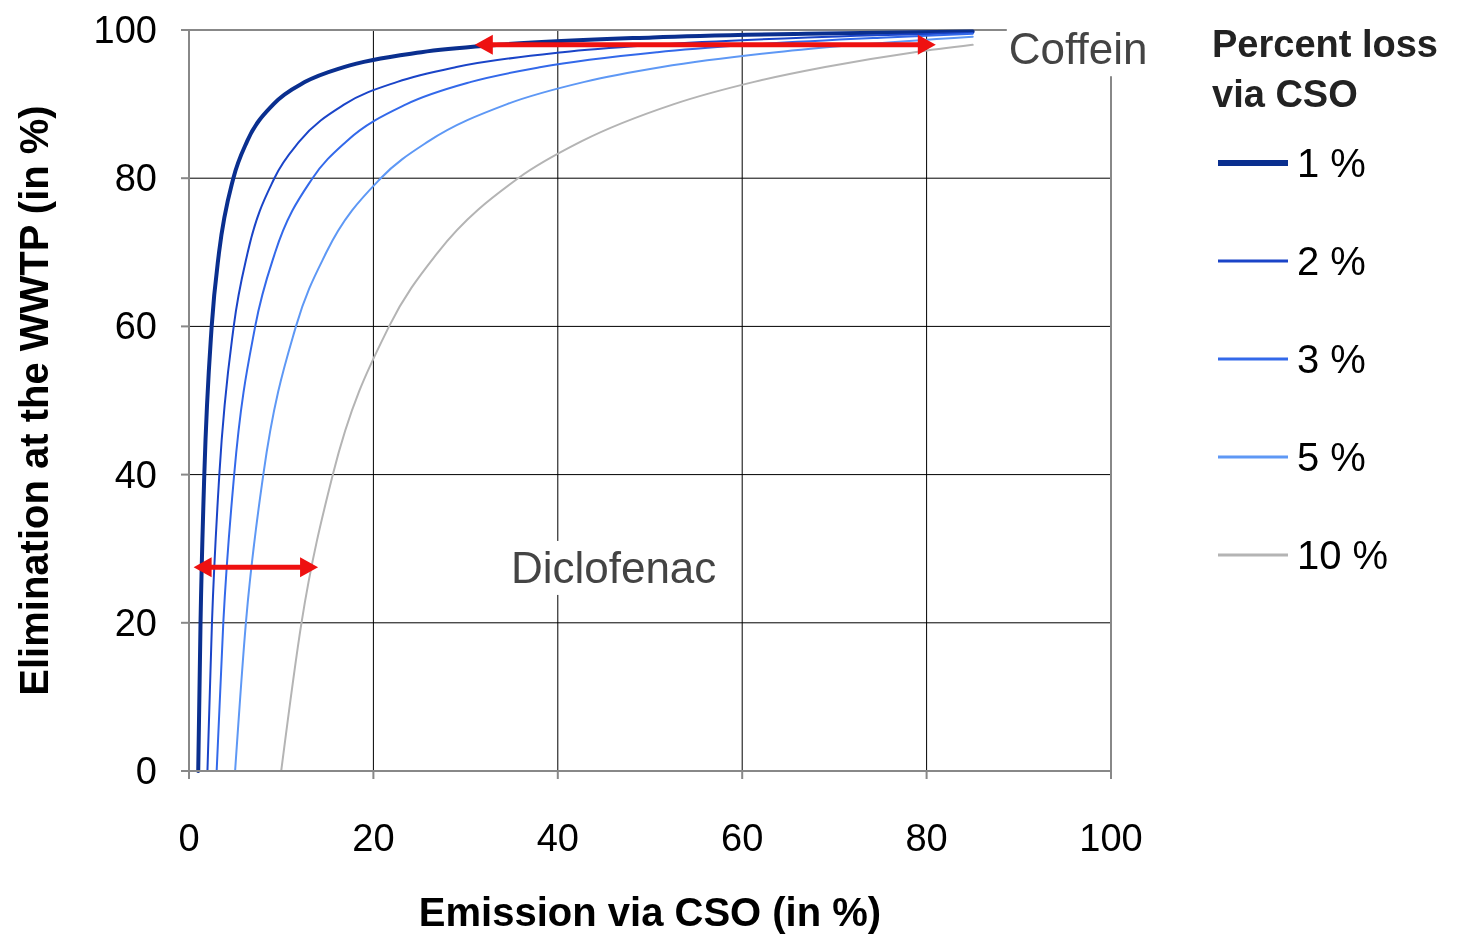 The image size is (1477, 936). What do you see at coordinates (373, 838) in the screenshot?
I see `x-tick-label: 20` at bounding box center [373, 838].